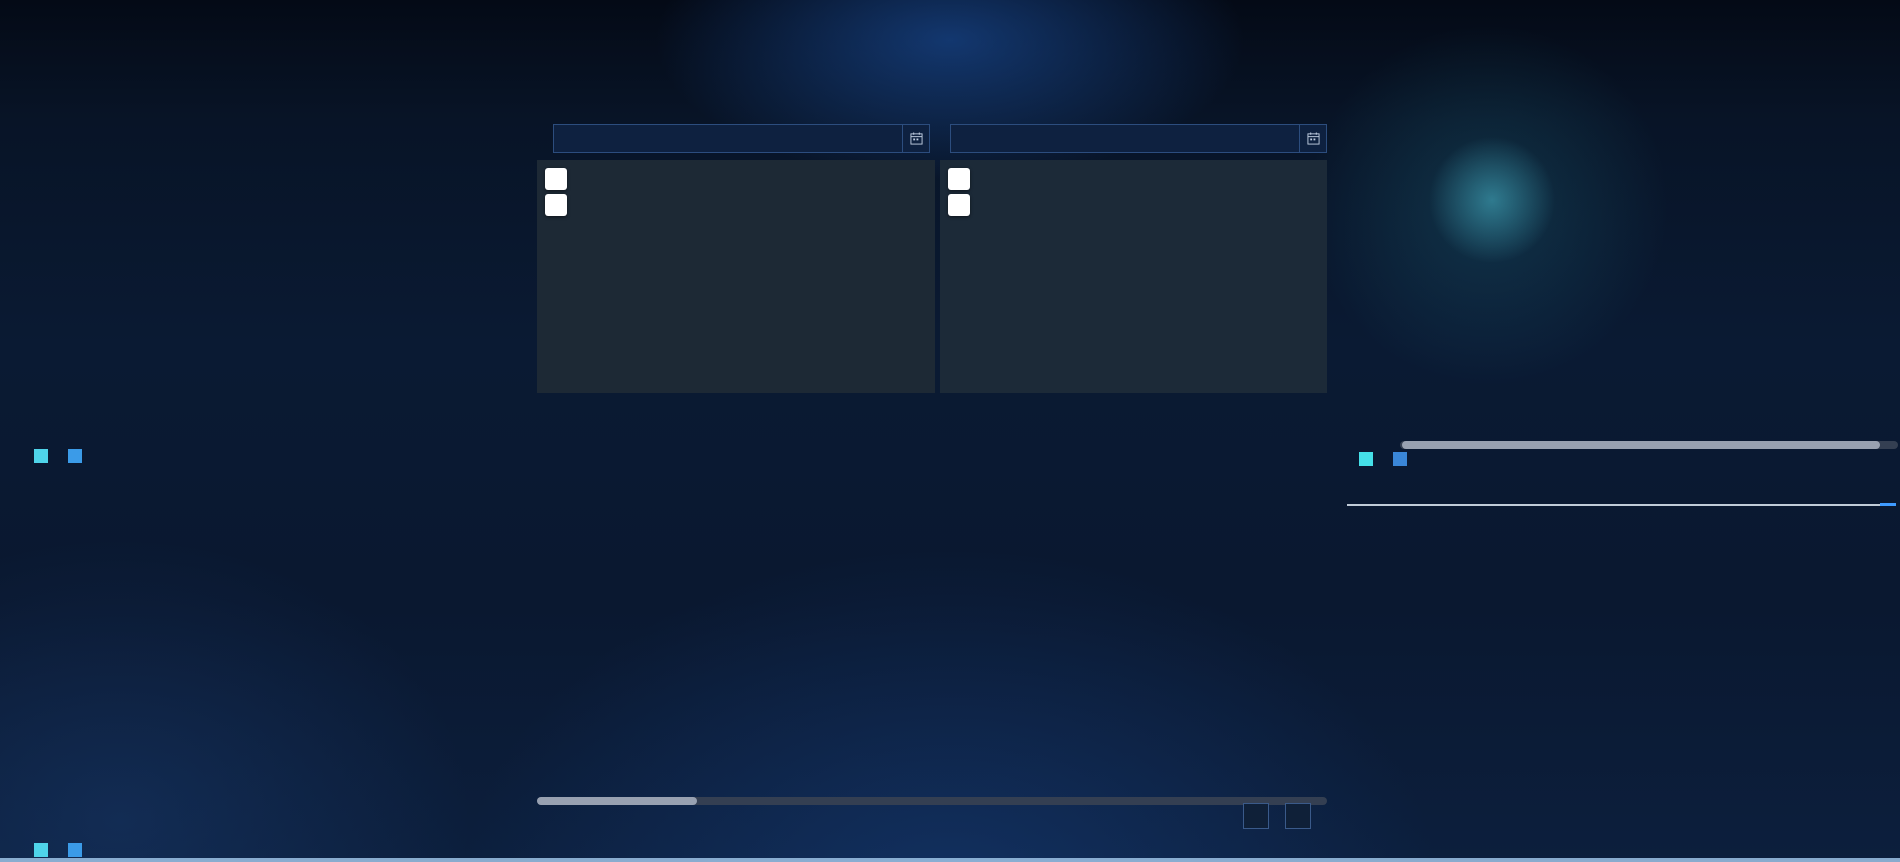  What do you see at coordinates (1256, 816) in the screenshot?
I see `page-up-button` at bounding box center [1256, 816].